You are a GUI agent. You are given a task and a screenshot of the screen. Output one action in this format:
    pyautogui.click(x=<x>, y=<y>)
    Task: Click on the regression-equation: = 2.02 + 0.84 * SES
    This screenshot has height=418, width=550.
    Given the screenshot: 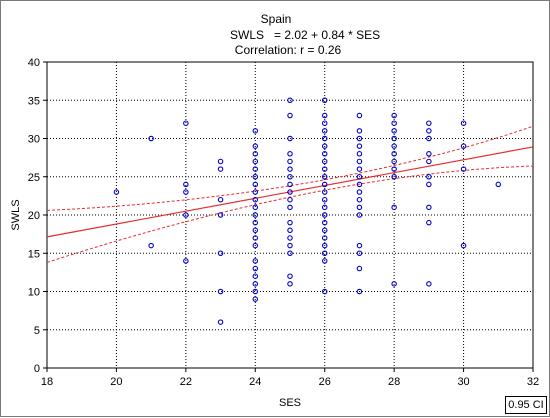 What is the action you would take?
    pyautogui.click(x=327, y=35)
    